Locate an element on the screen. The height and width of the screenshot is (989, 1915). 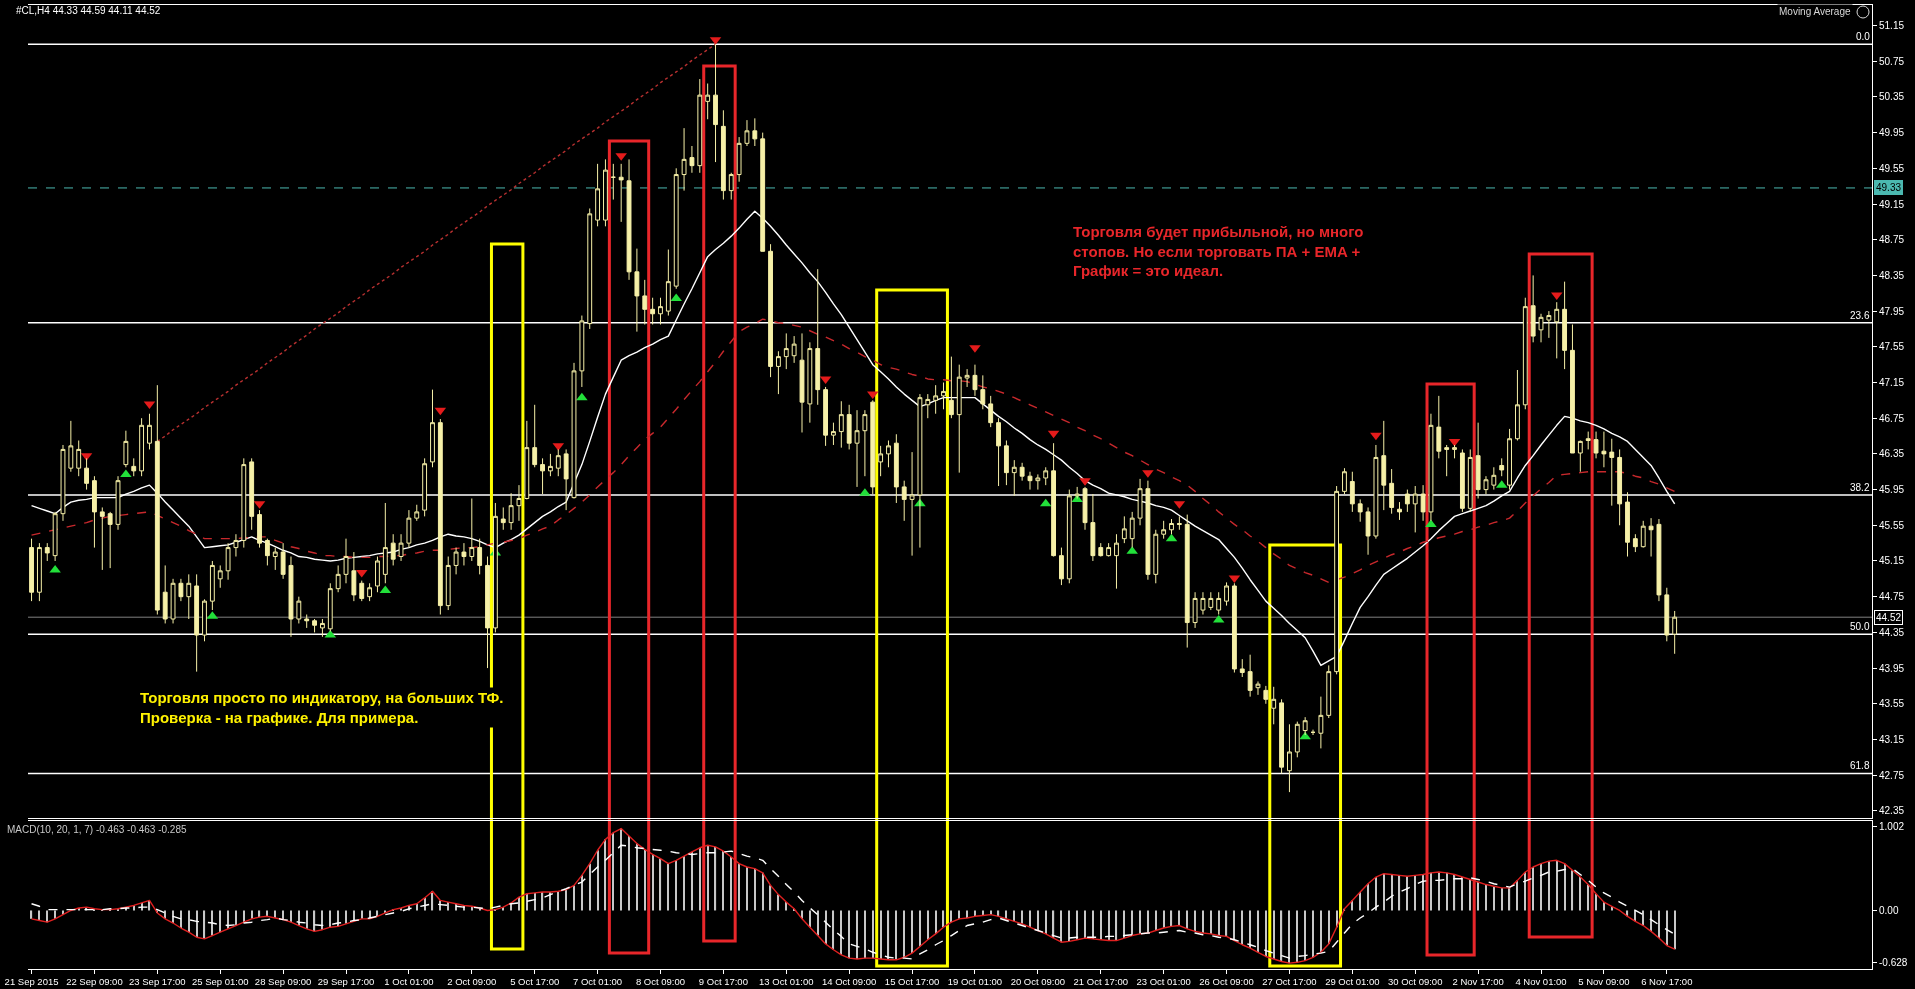
y-tick-label: 49.55 is located at coordinates (1892, 168).